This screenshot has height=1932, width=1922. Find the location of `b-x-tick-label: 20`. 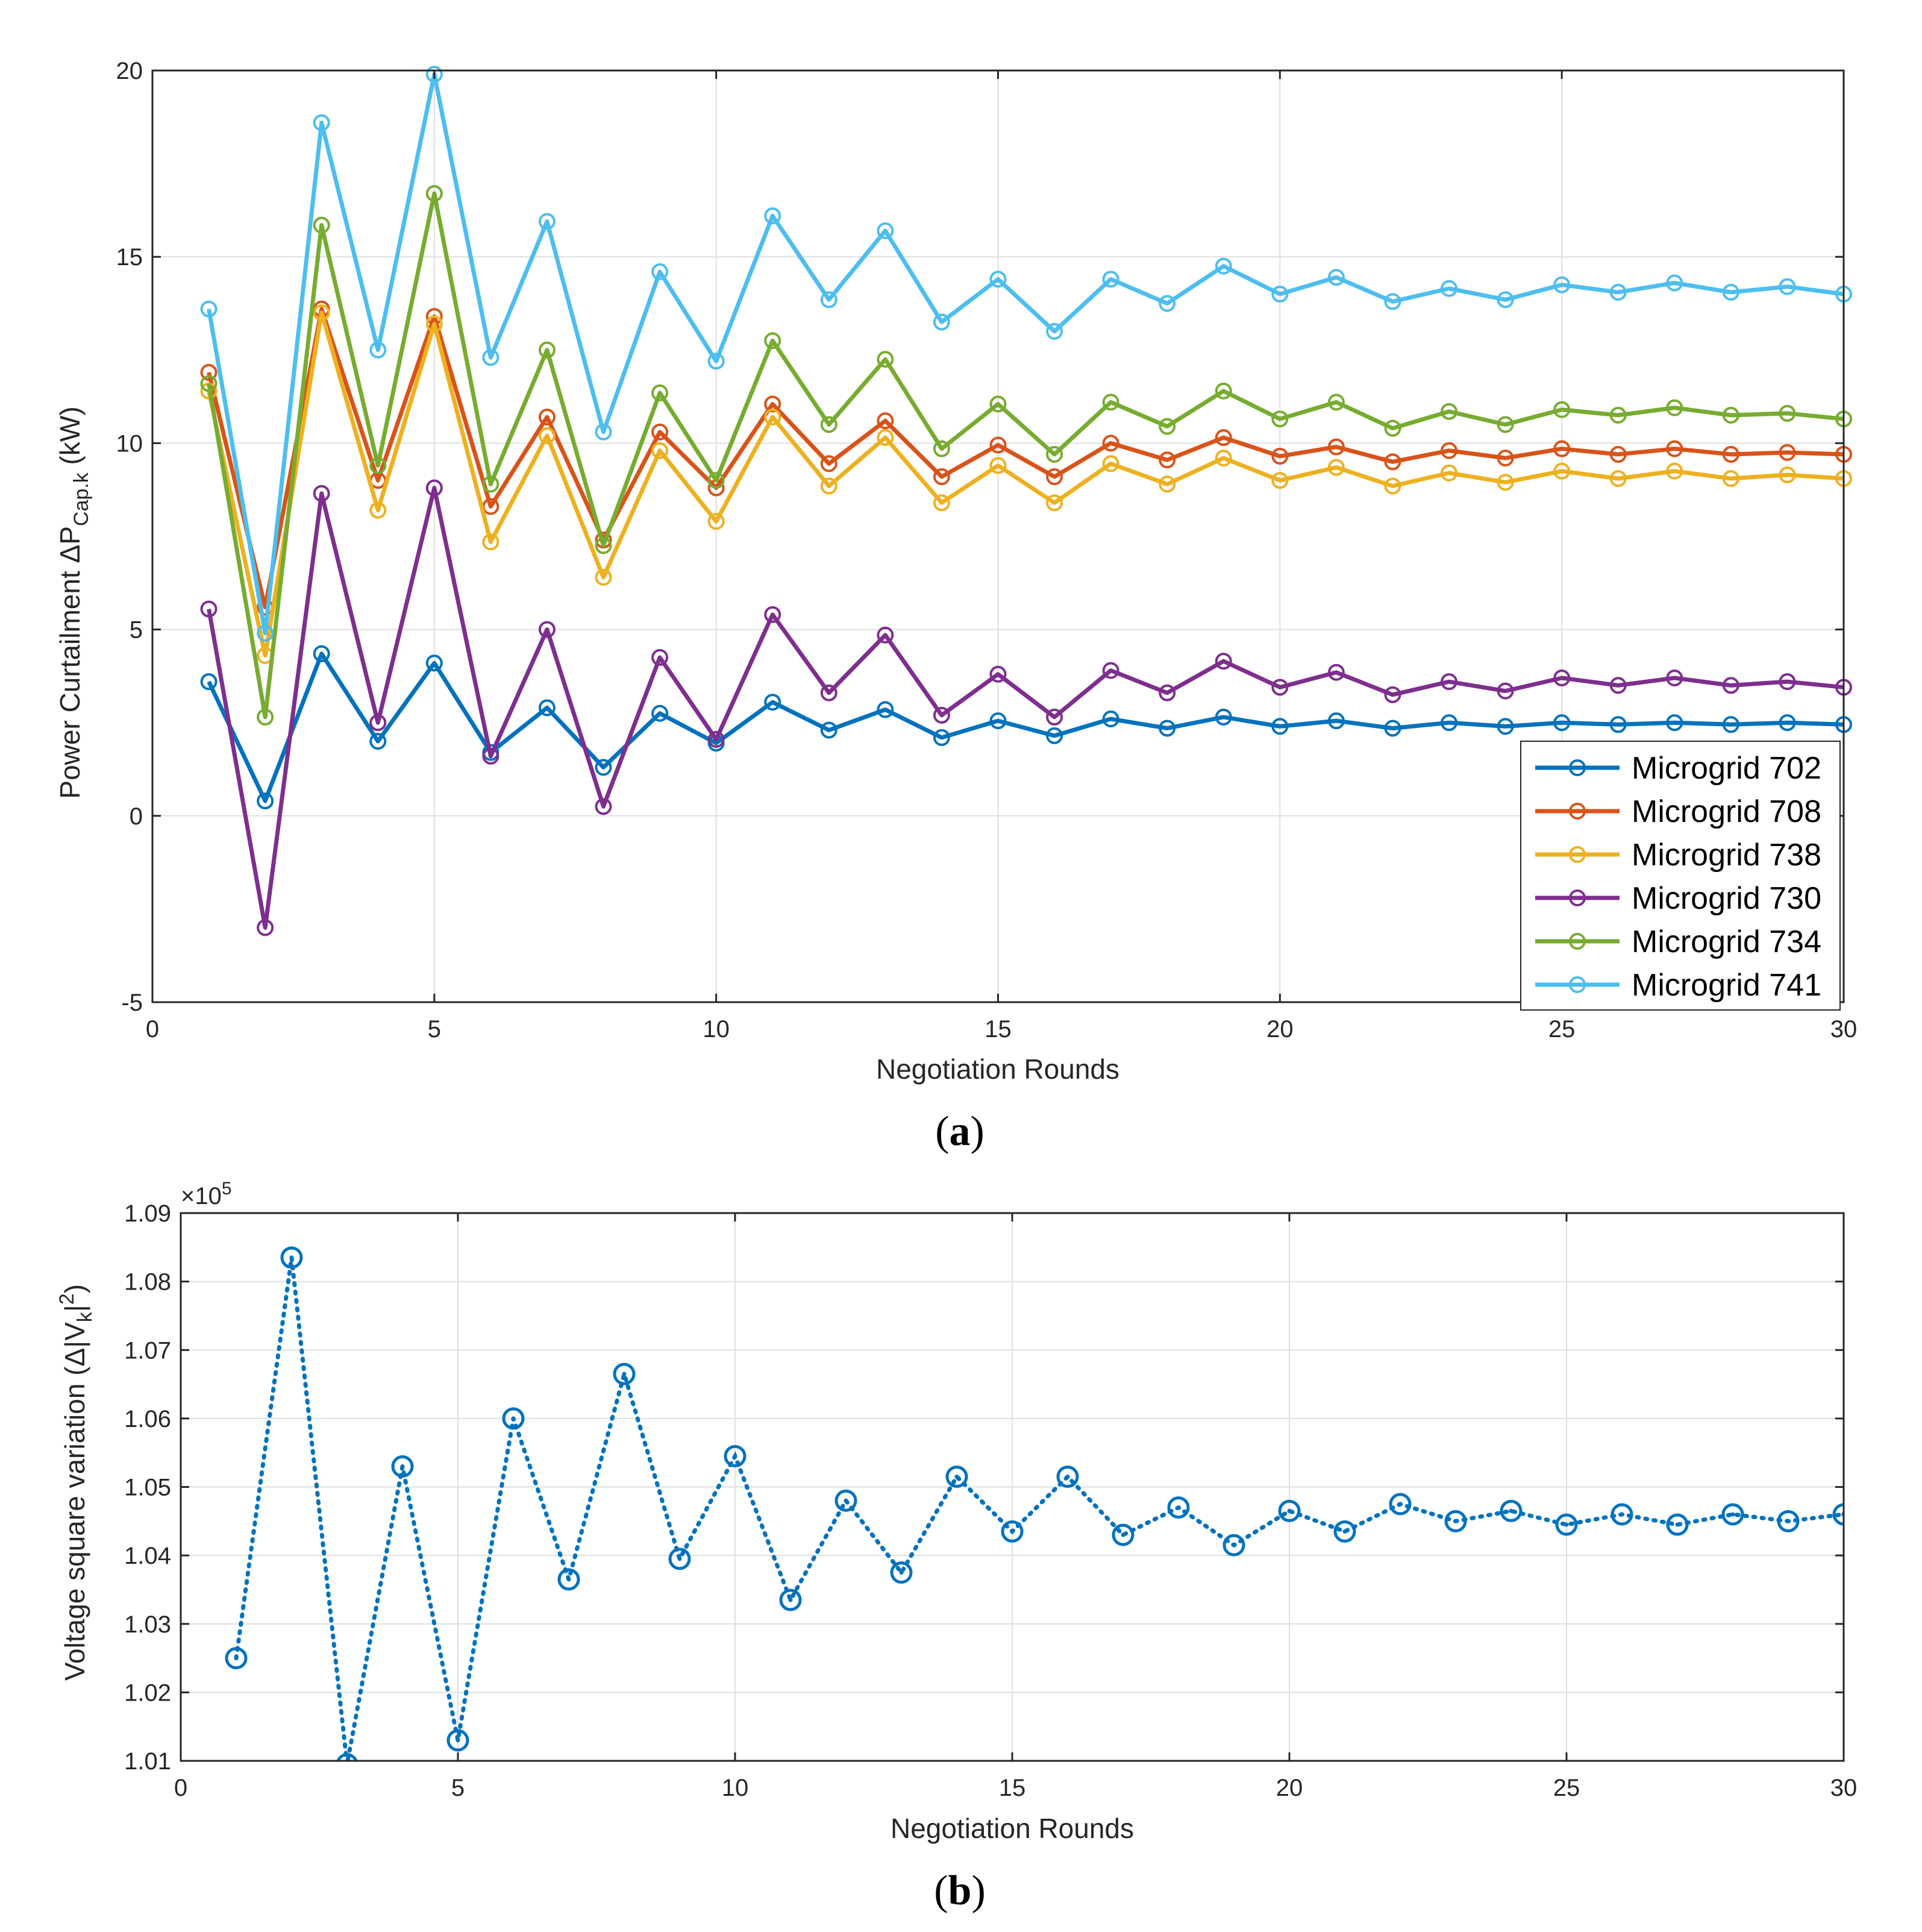

b-x-tick-label: 20 is located at coordinates (1289, 1788).